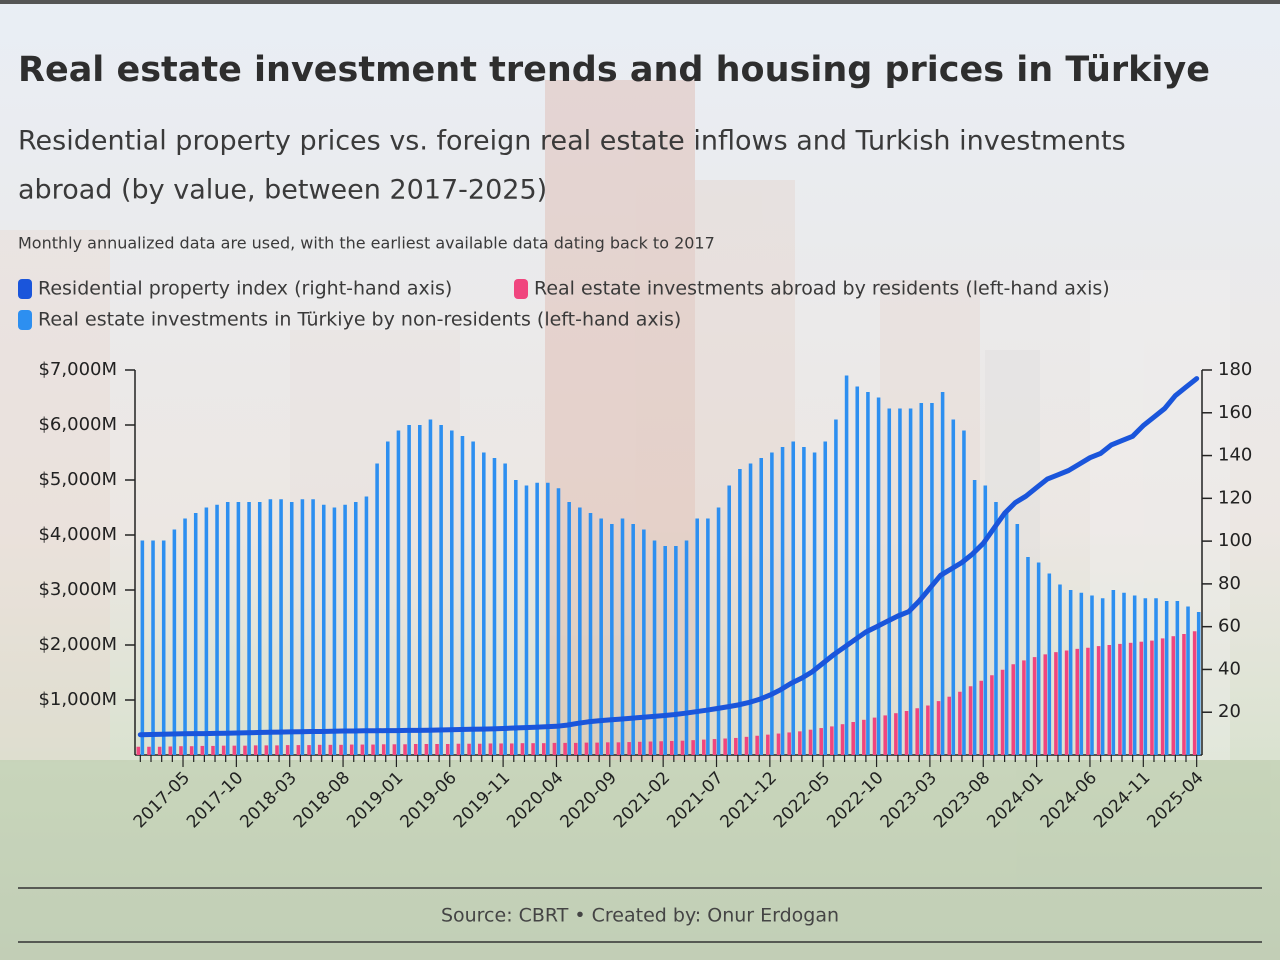  What do you see at coordinates (1229, 626) in the screenshot?
I see `y2-tick-label: 60` at bounding box center [1229, 626].